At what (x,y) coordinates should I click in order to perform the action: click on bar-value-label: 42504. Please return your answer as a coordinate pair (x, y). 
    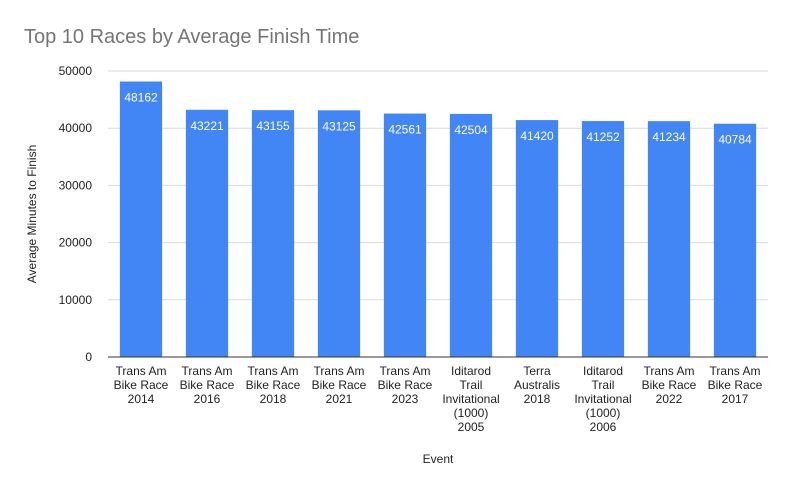
    Looking at the image, I should click on (471, 130).